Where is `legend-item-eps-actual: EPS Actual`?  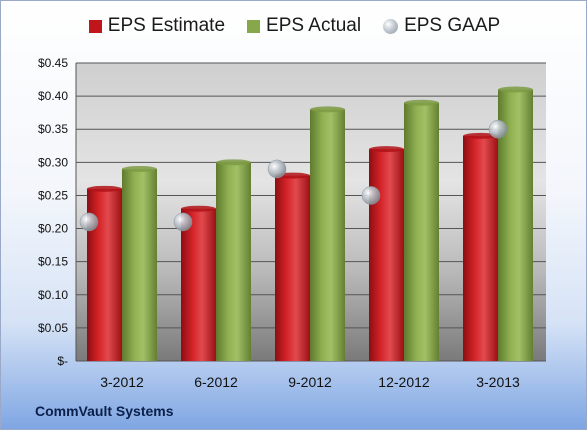
legend-item-eps-actual: EPS Actual is located at coordinates (304, 26).